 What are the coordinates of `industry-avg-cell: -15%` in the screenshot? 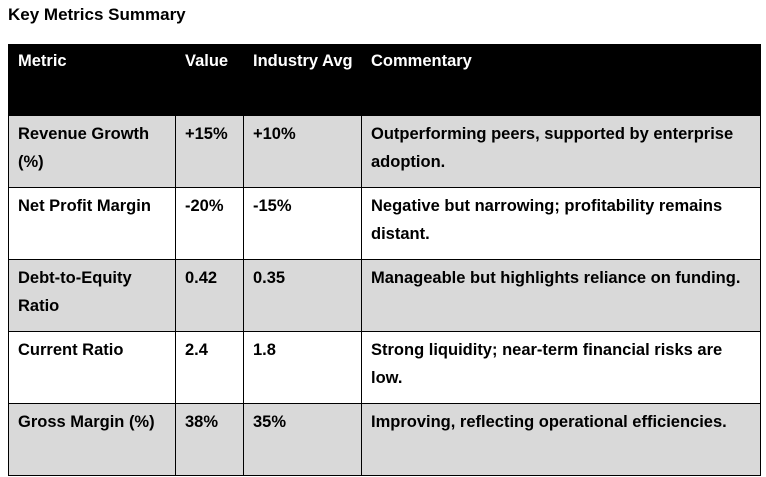 It's located at (302, 223).